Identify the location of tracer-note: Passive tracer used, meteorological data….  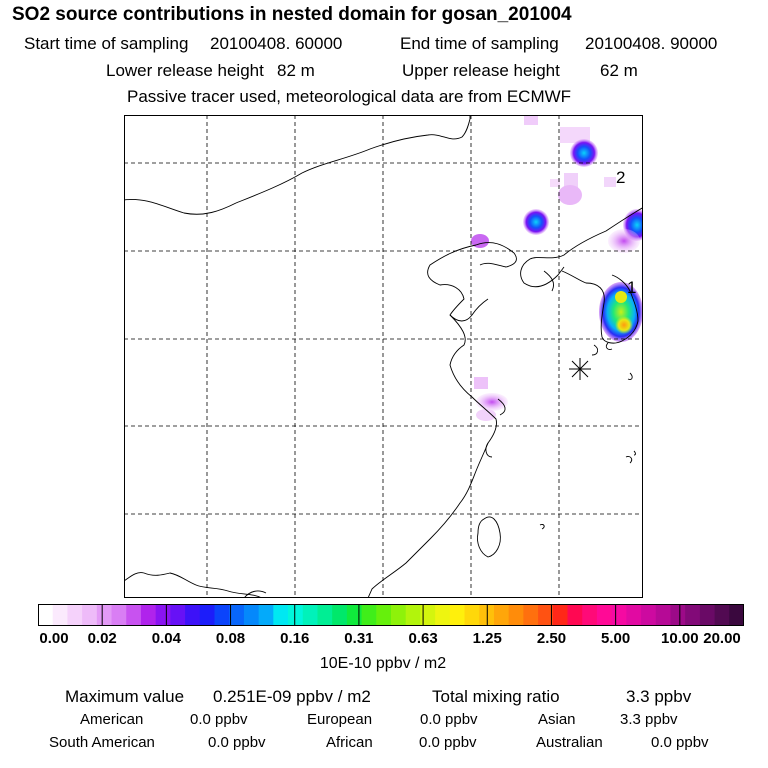
(349, 96).